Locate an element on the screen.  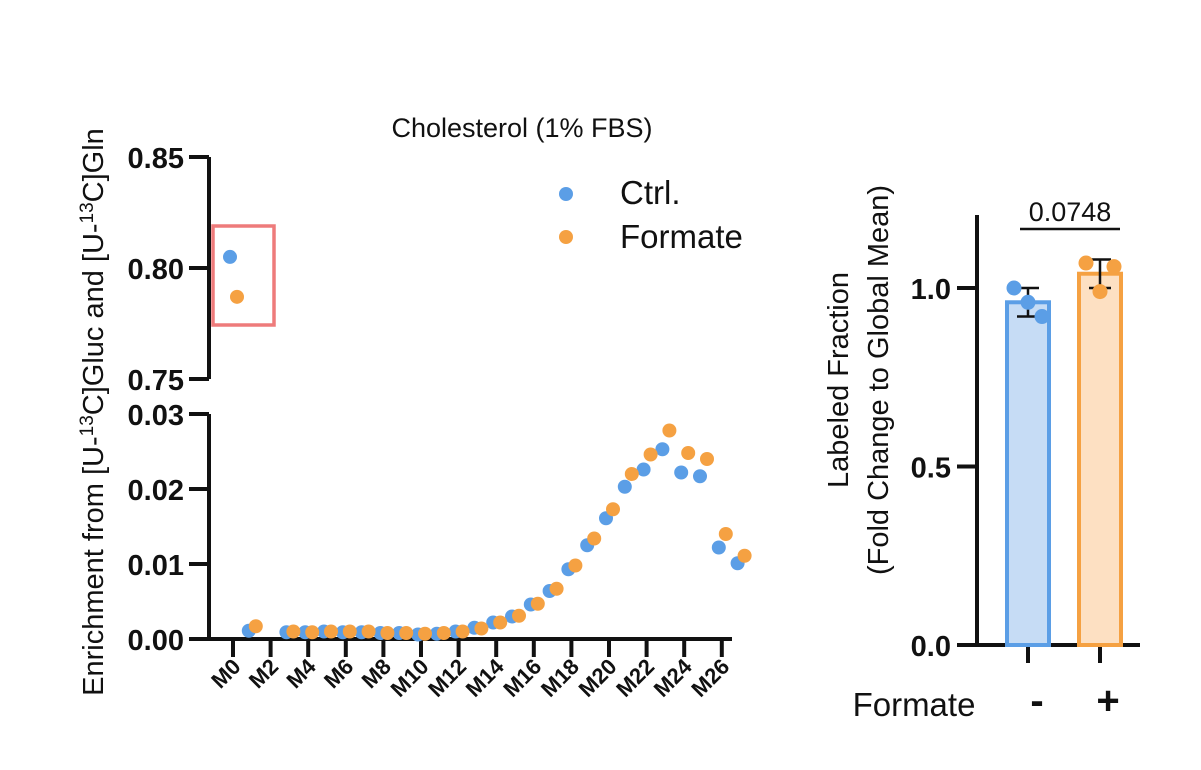
right-y-tick-label-0: 0.0 is located at coordinates (931, 647).